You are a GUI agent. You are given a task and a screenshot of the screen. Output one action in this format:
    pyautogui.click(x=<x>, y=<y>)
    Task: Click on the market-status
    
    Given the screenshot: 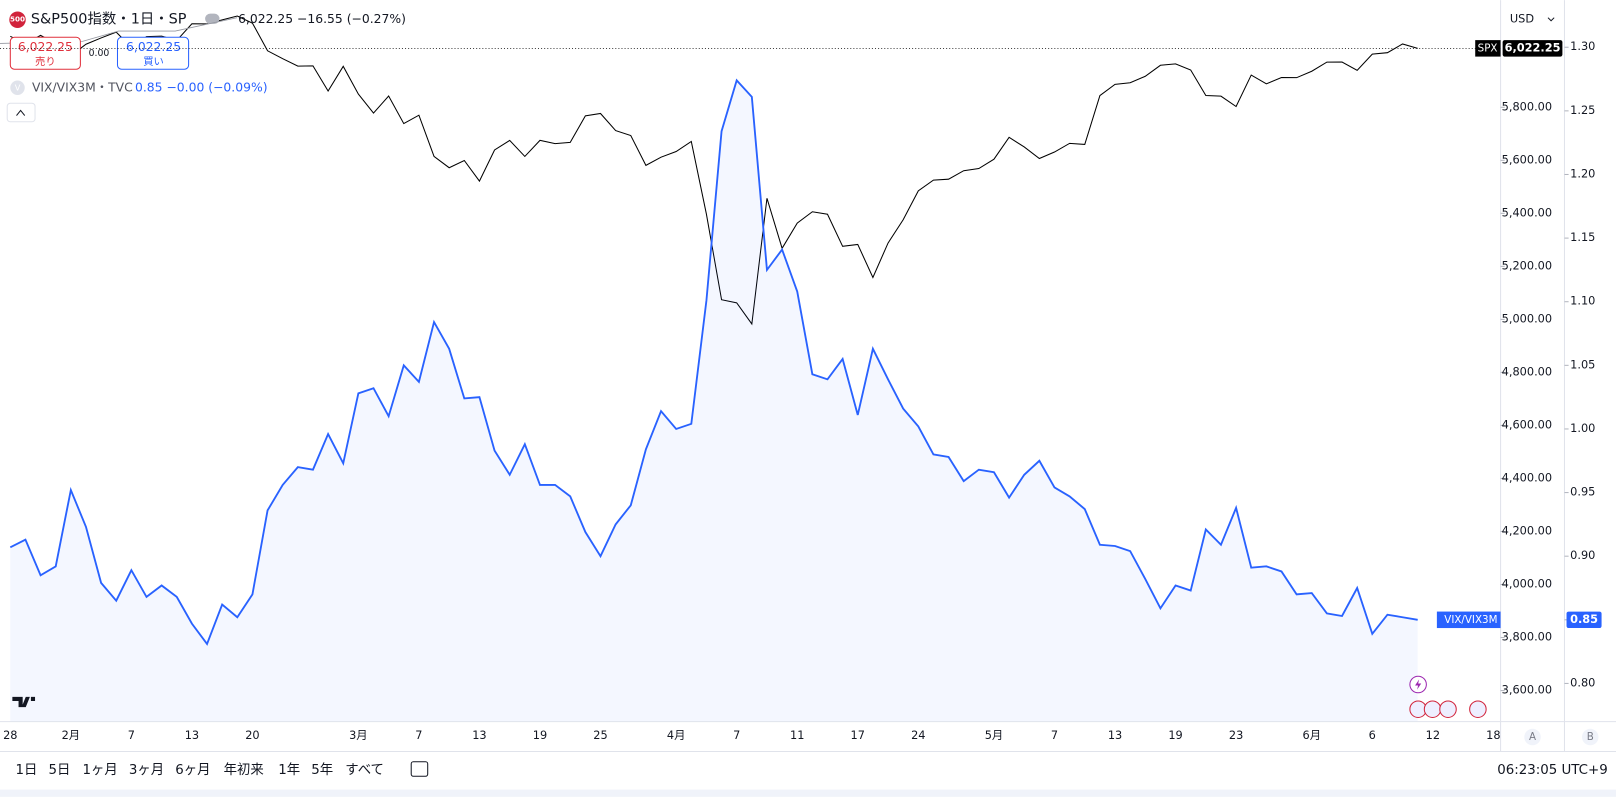 What is the action you would take?
    pyautogui.click(x=212, y=18)
    